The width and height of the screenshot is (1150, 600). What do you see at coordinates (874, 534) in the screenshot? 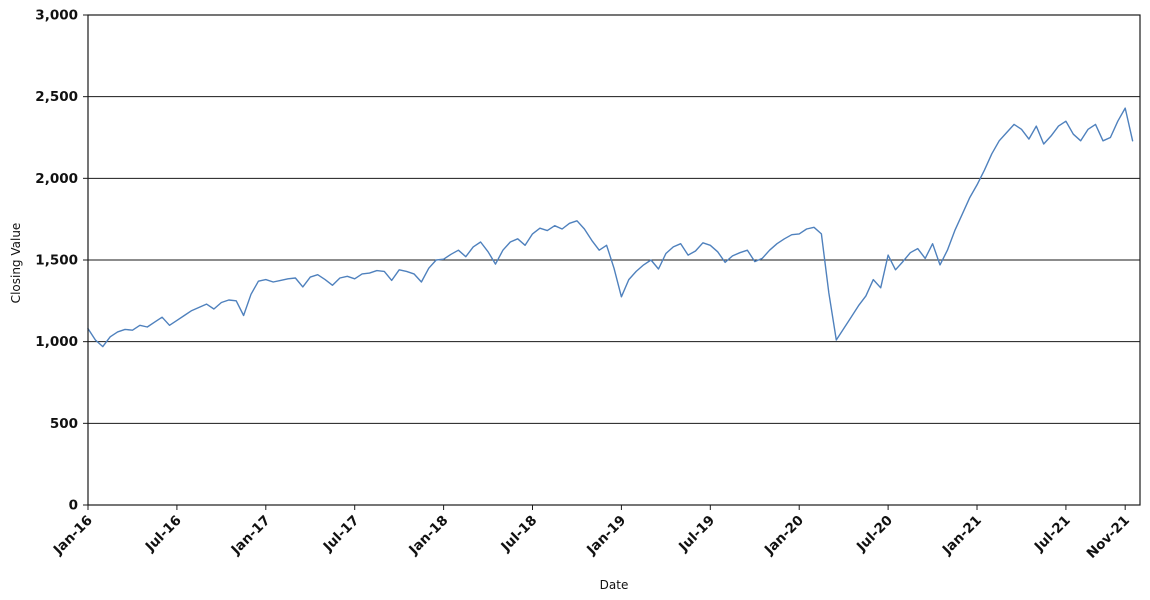
I see `x-tick-label: Jul-20` at bounding box center [874, 534].